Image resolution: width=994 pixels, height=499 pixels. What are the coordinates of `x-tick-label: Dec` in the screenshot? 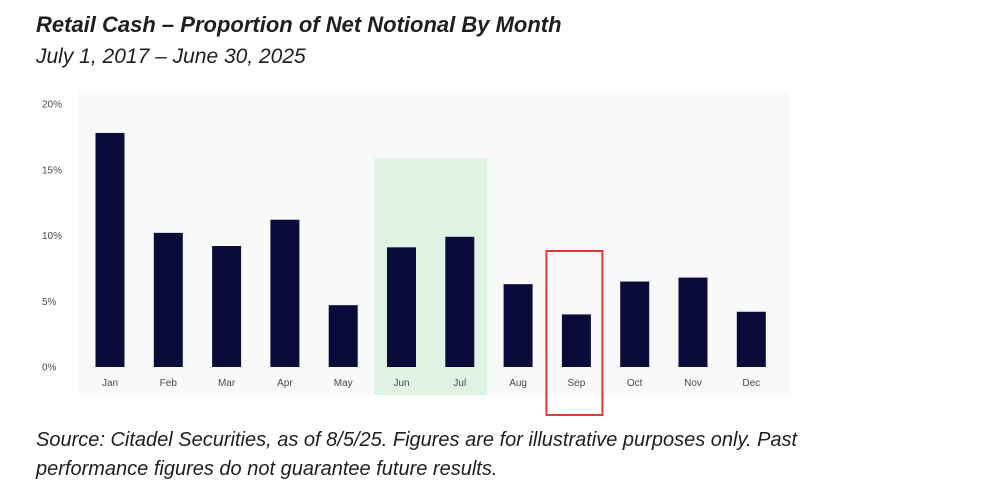 It's located at (751, 383).